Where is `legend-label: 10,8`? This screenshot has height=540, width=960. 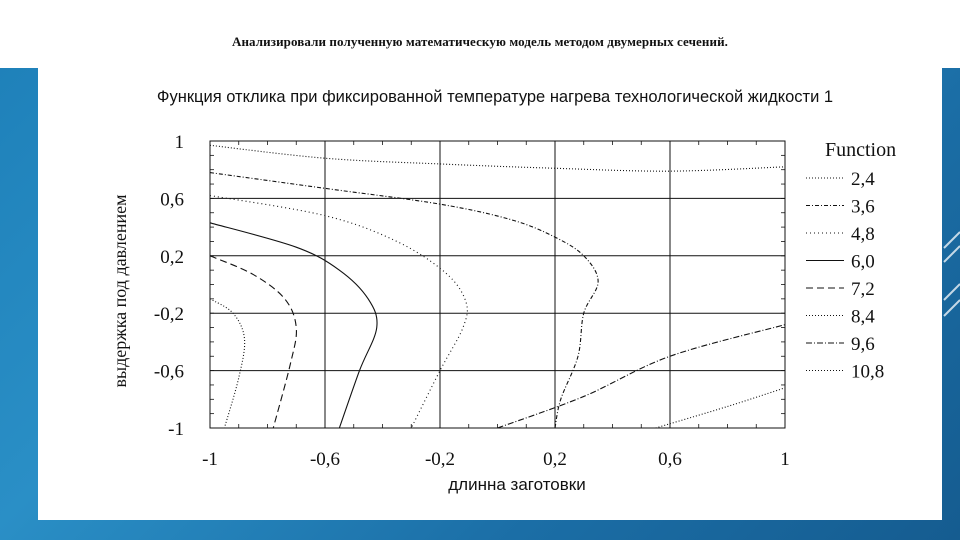
legend-label: 10,8 is located at coordinates (867, 372).